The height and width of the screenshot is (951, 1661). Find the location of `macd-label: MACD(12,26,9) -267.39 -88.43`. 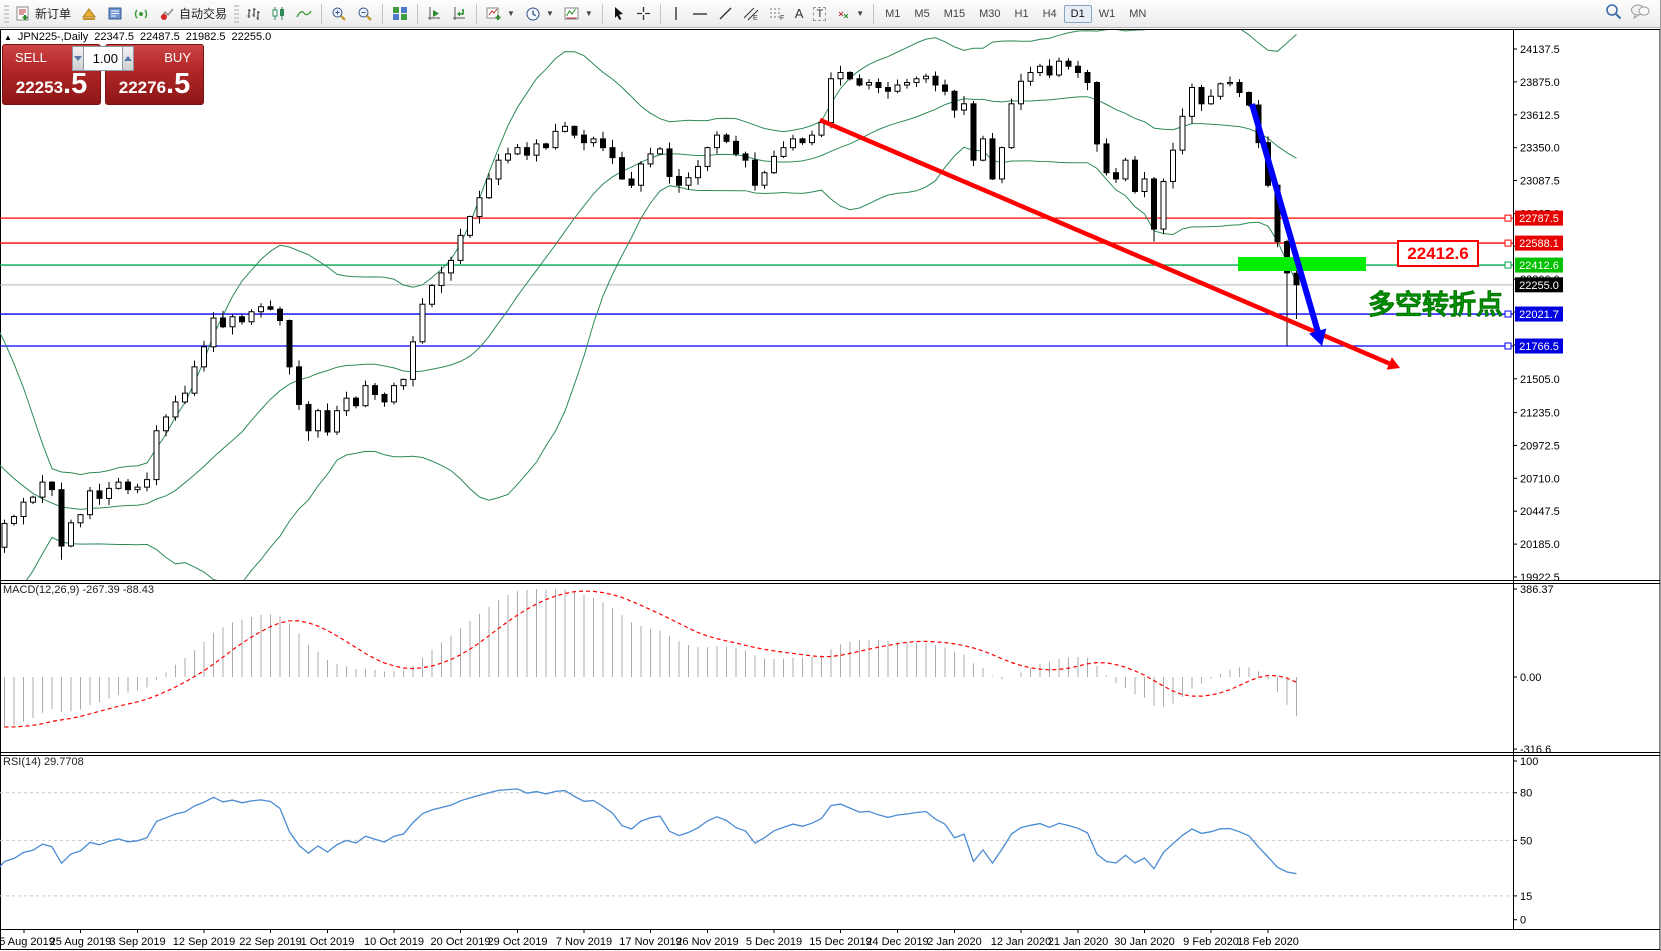

macd-label: MACD(12,26,9) -267.39 -88.43 is located at coordinates (78, 590).